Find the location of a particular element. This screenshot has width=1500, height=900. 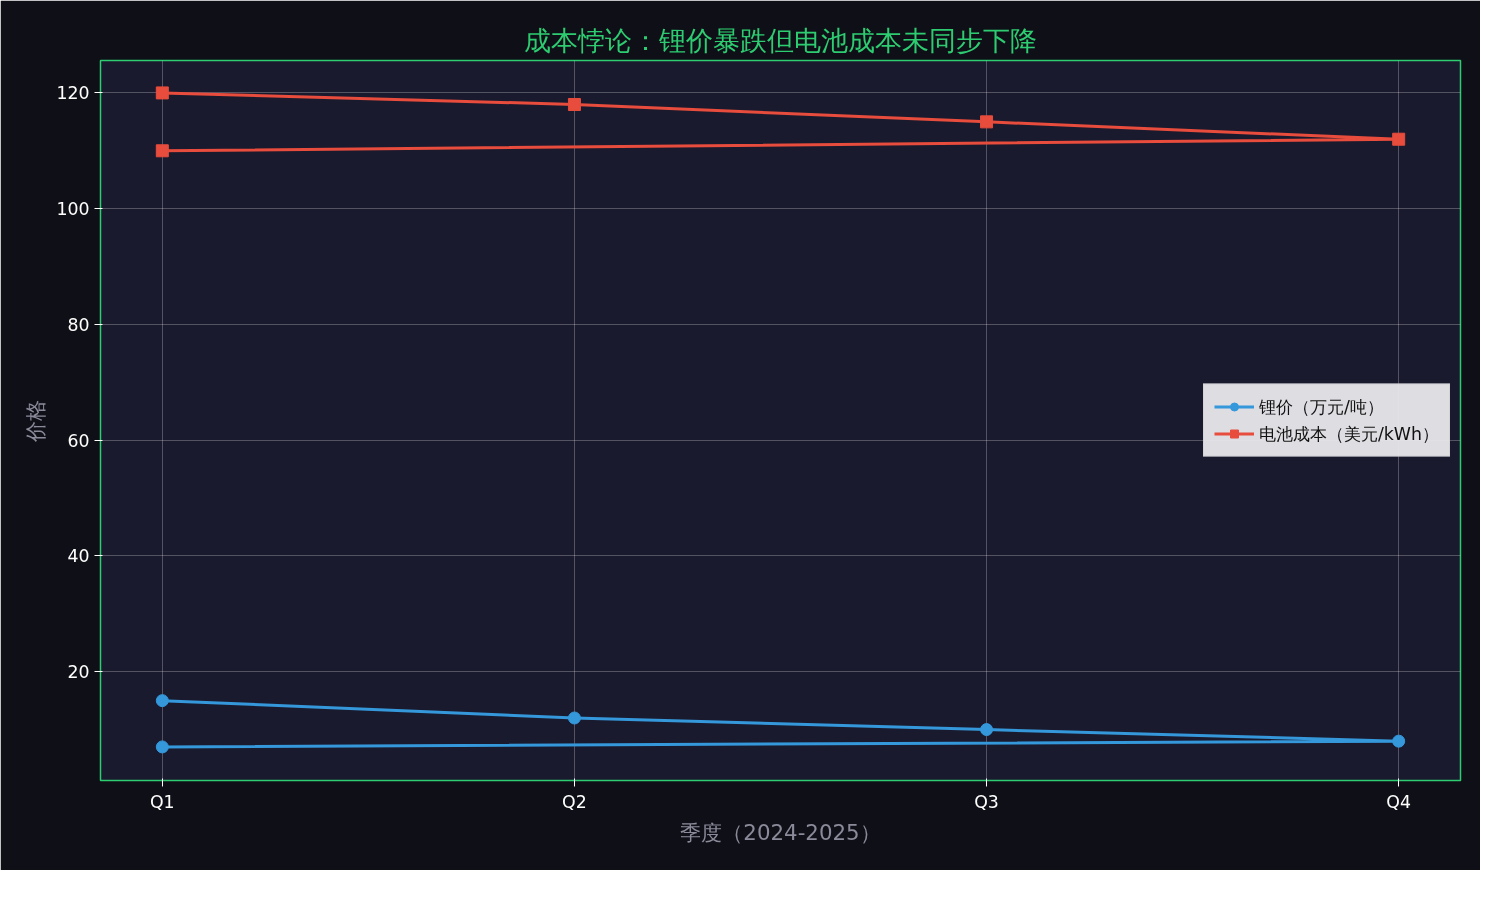

y-tick-label: 80 is located at coordinates (78, 324).